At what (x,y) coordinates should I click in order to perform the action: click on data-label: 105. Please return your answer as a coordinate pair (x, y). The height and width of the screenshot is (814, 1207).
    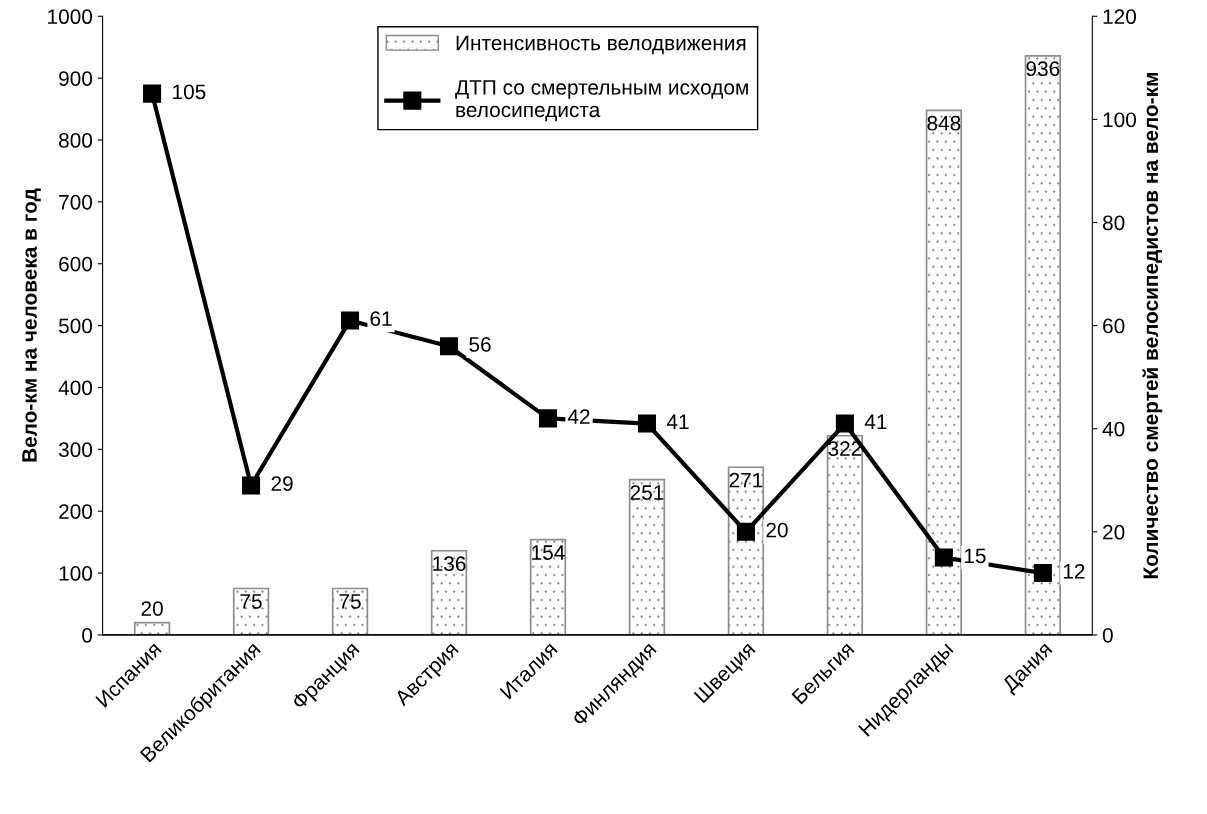
    Looking at the image, I should click on (189, 92).